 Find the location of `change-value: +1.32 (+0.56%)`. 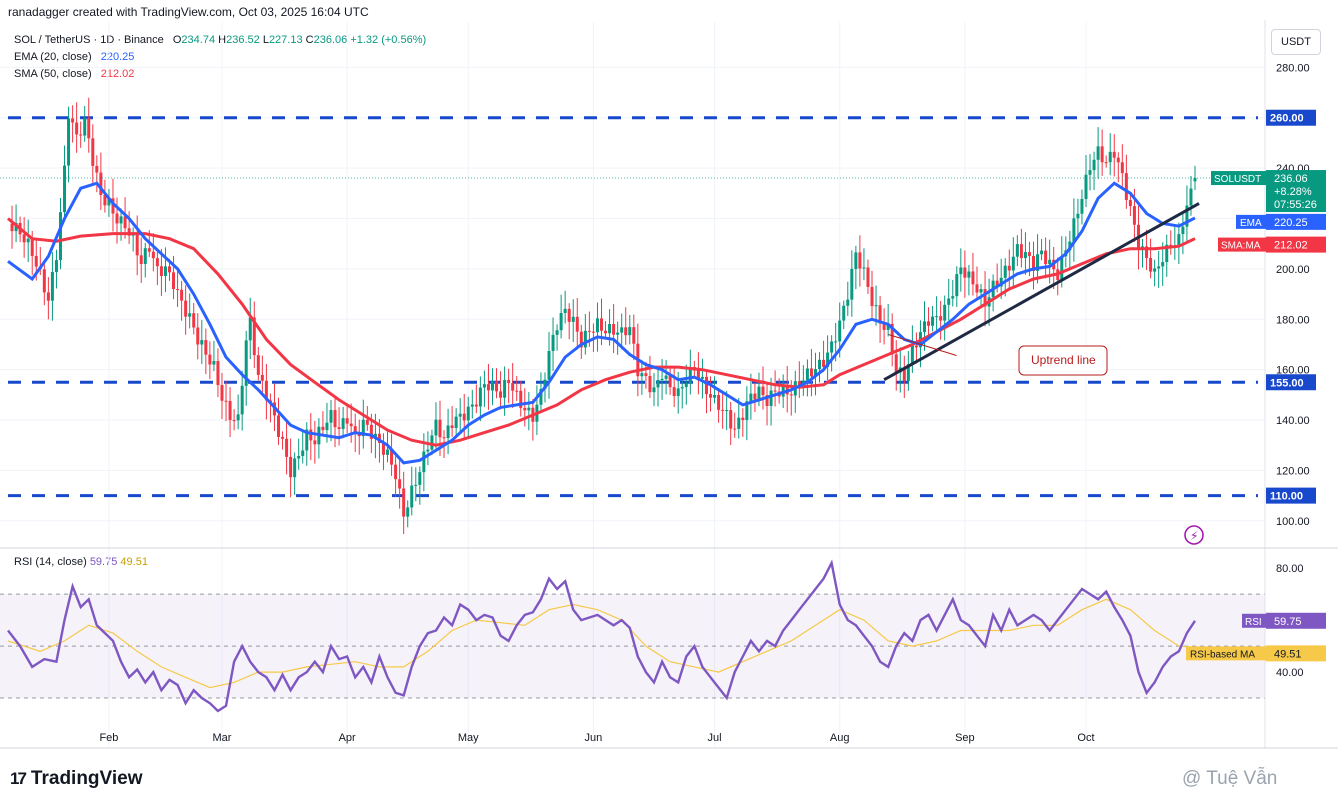

change-value: +1.32 (+0.56%) is located at coordinates (388, 40).